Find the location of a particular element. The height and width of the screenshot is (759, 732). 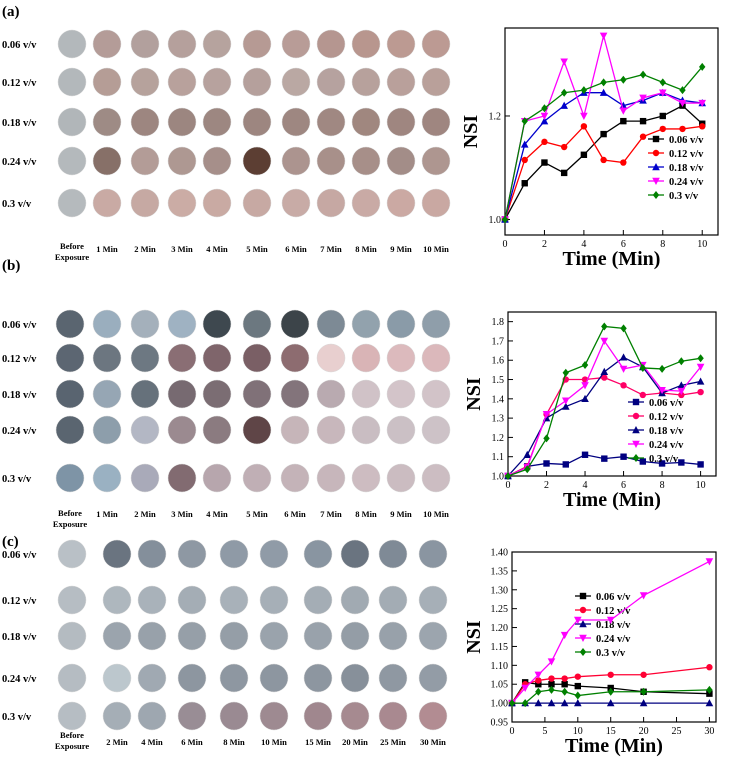

legend-label: 0.06 v/v is located at coordinates (666, 403).